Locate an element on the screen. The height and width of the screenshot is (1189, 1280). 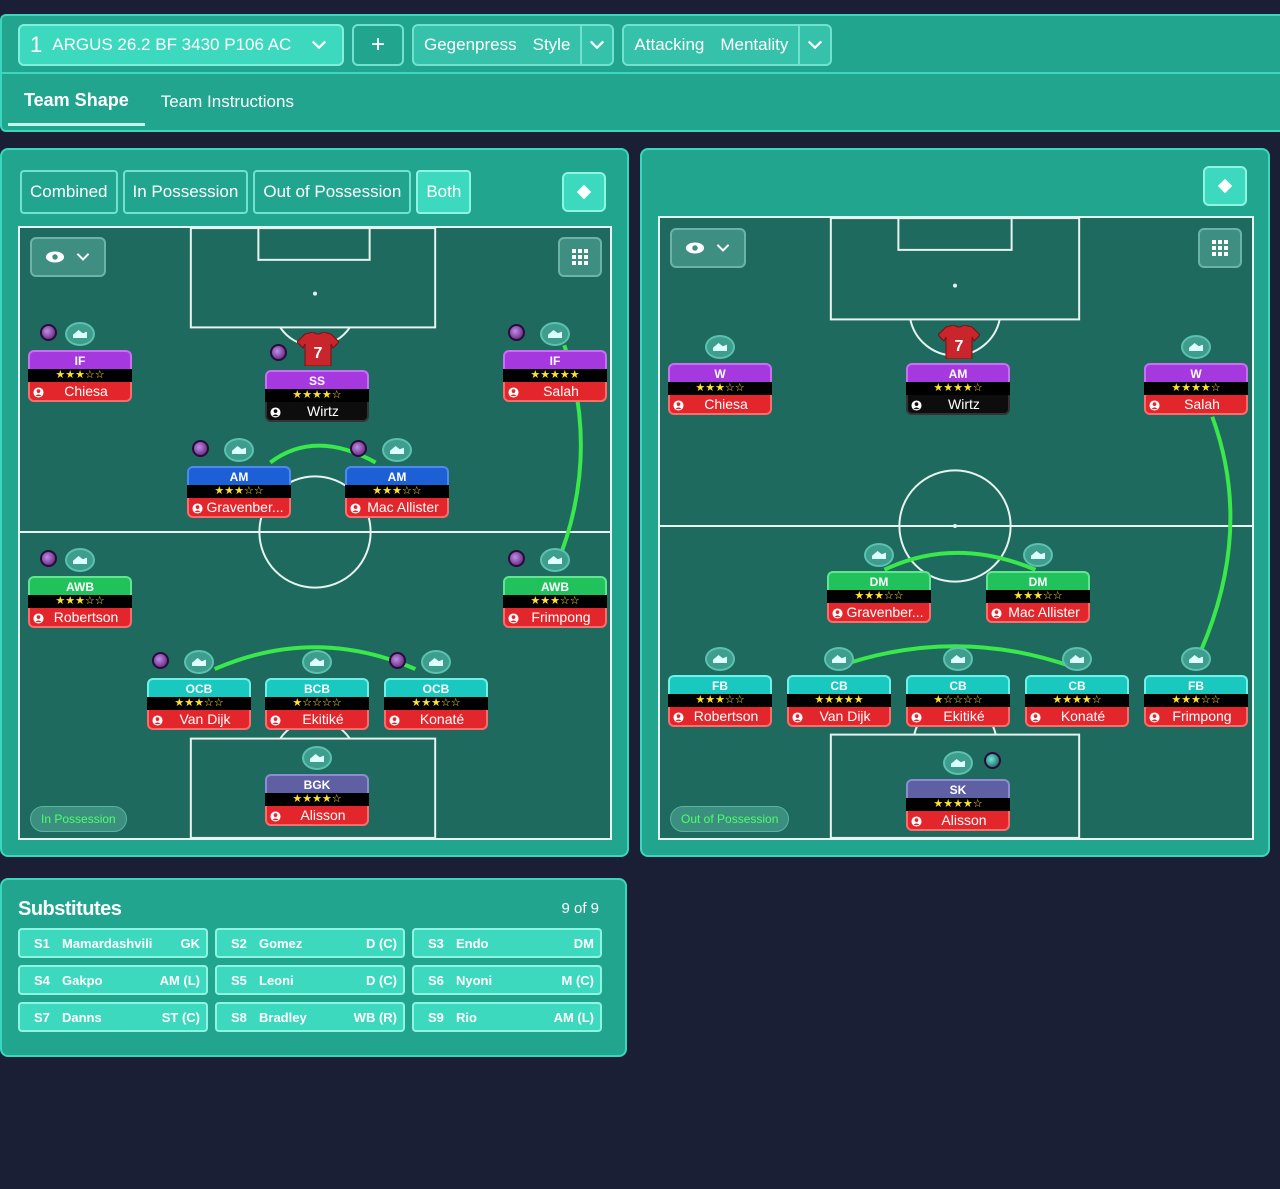
mentality-selector: Attacking Mentality is located at coordinates (727, 45).